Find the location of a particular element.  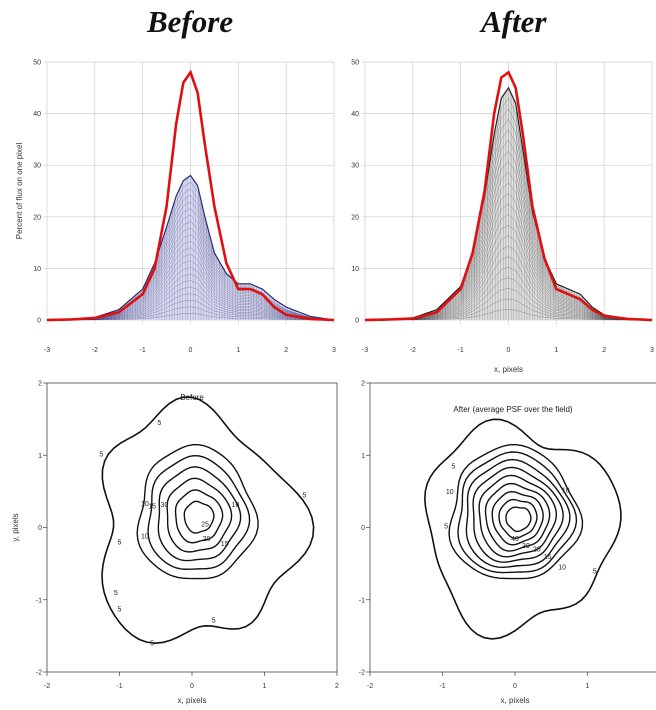

contour-label: 40 is located at coordinates (515, 539).